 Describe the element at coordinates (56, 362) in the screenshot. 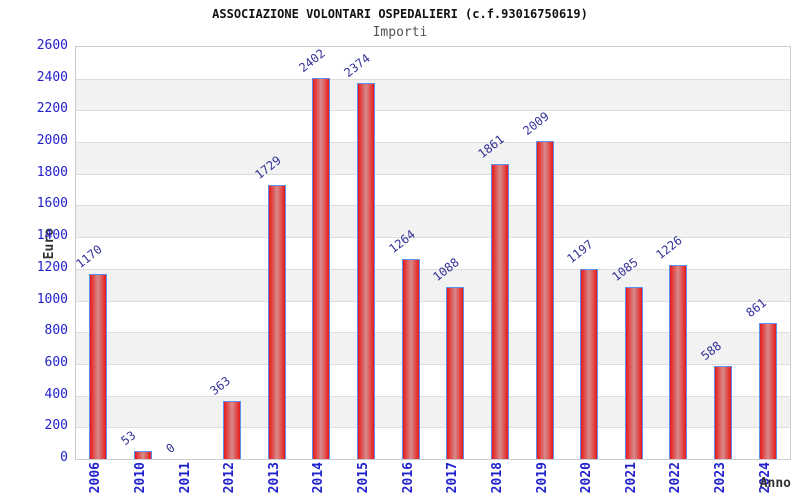

I see `y-tick: 600` at that location.